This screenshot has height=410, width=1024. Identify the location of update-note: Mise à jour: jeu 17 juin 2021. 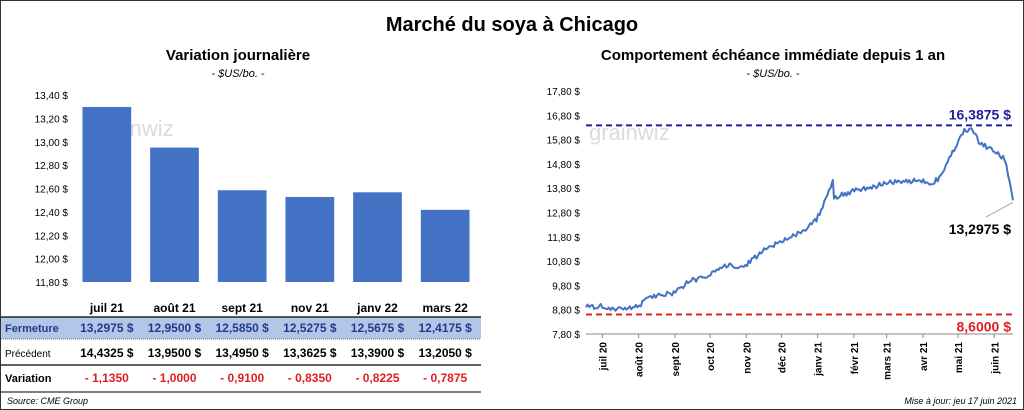
(960, 401).